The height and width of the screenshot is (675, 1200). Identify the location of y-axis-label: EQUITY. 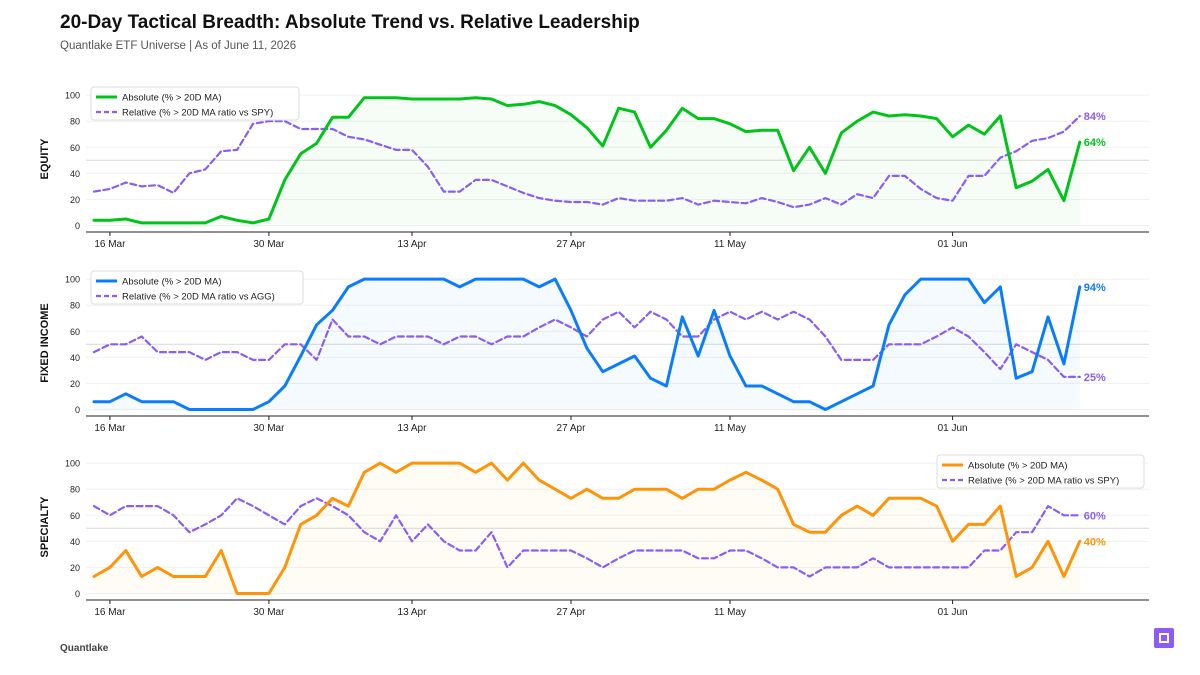
(45, 159).